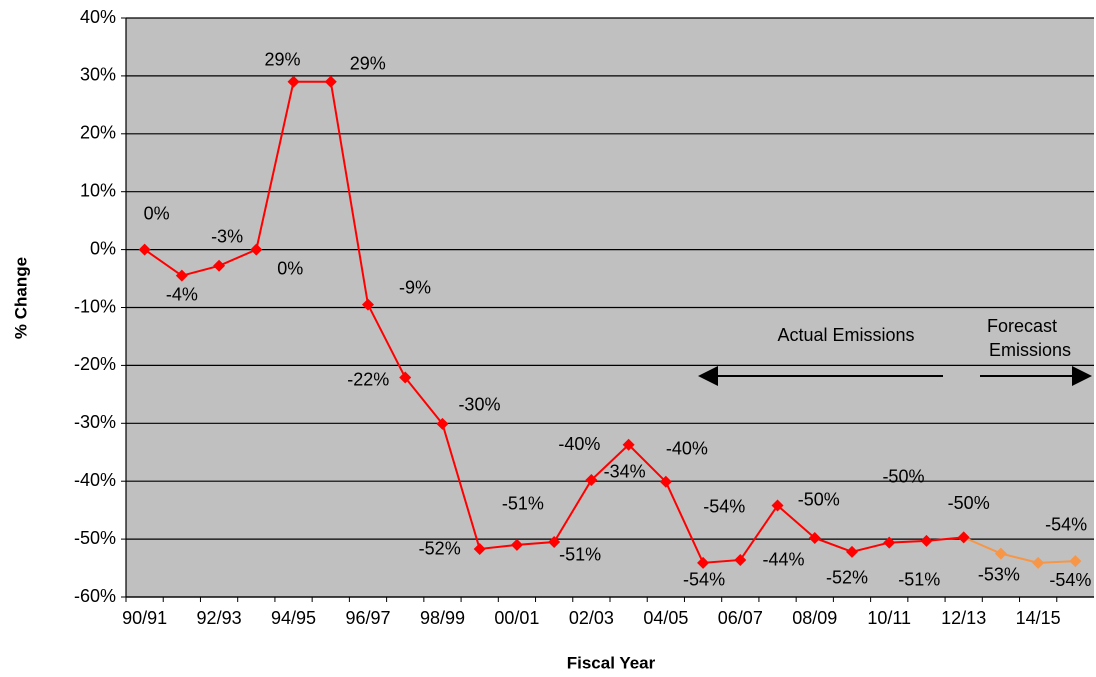 The height and width of the screenshot is (677, 1096). What do you see at coordinates (182, 294) in the screenshot?
I see `data-label: -4%` at bounding box center [182, 294].